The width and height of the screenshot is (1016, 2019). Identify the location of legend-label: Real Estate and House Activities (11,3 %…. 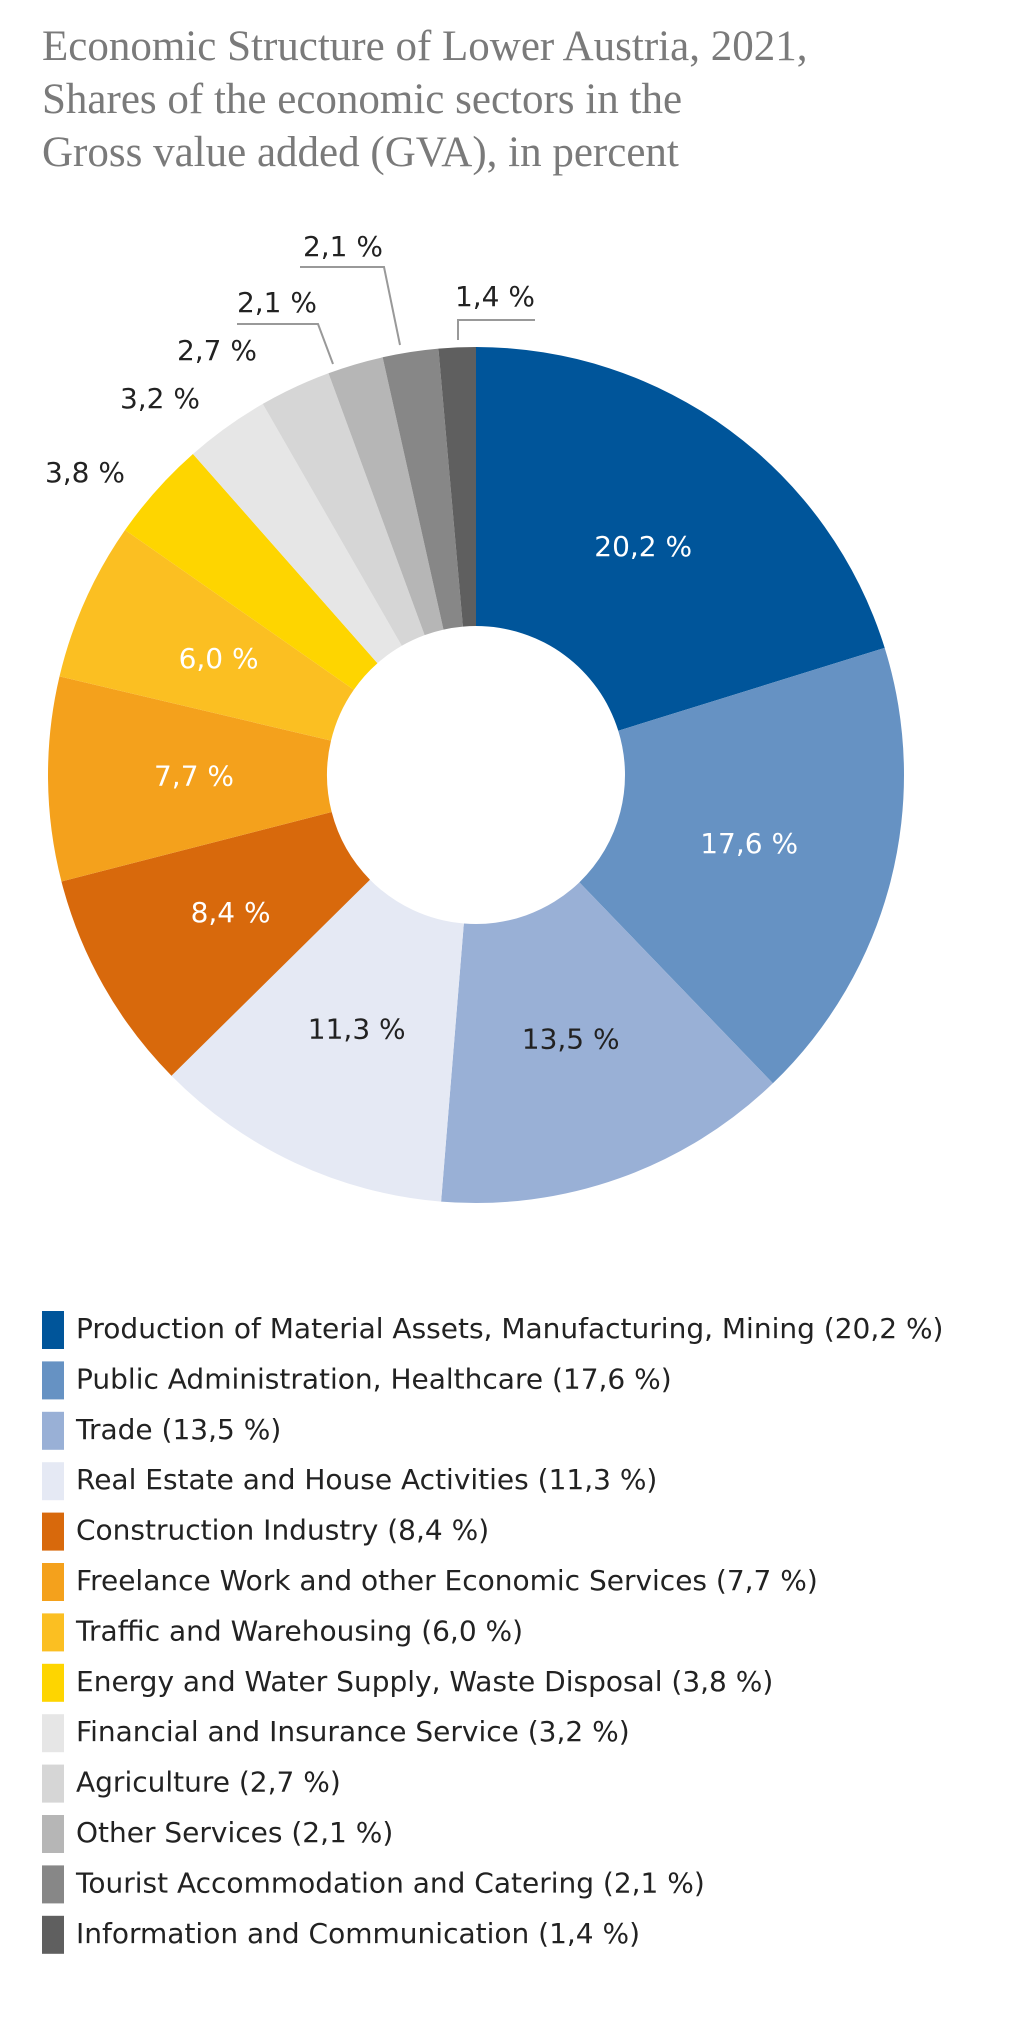
(366, 1479).